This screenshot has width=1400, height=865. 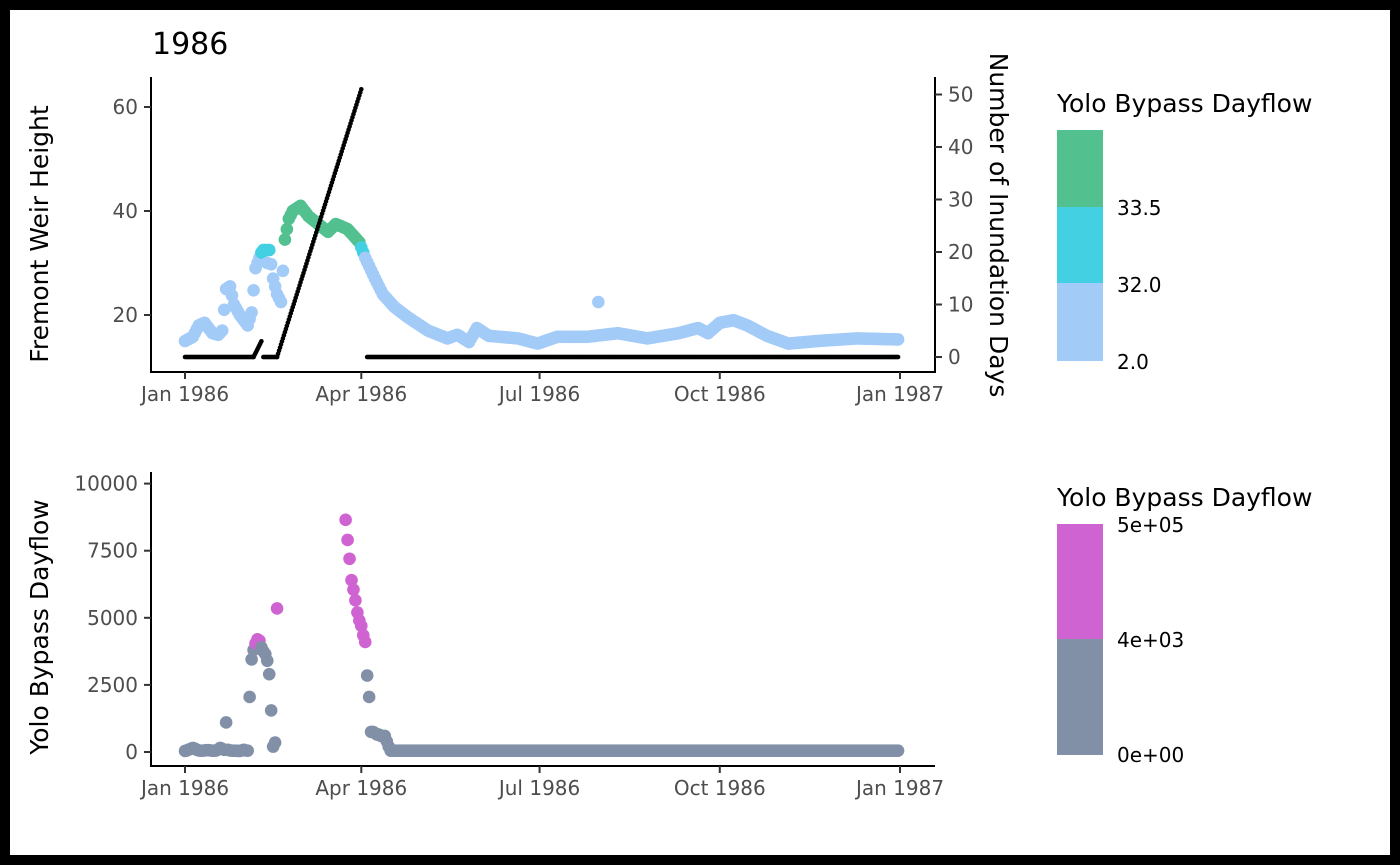 I want to click on top-y-ticks: 20 40 60, so click(x=132, y=211).